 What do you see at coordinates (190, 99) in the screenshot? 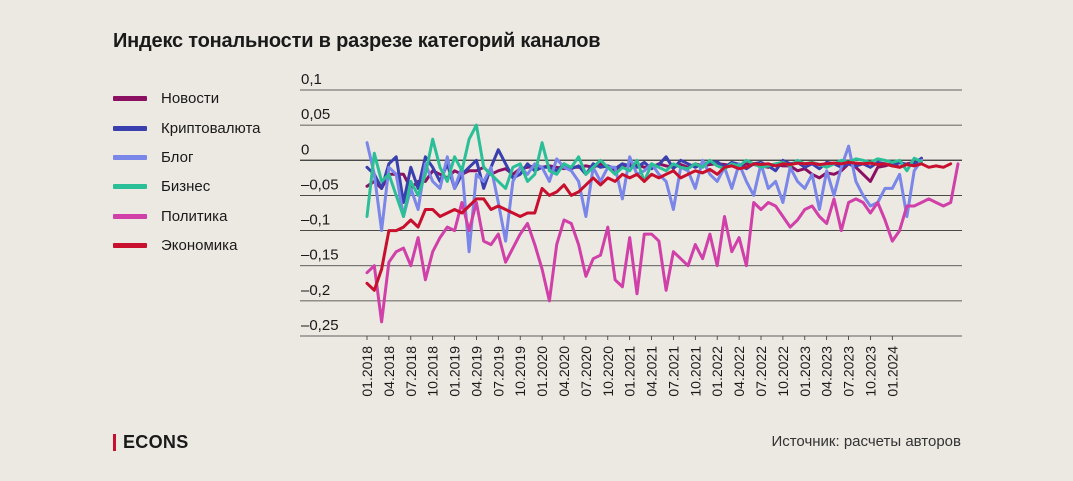
I see `legend-label: Новости` at bounding box center [190, 99].